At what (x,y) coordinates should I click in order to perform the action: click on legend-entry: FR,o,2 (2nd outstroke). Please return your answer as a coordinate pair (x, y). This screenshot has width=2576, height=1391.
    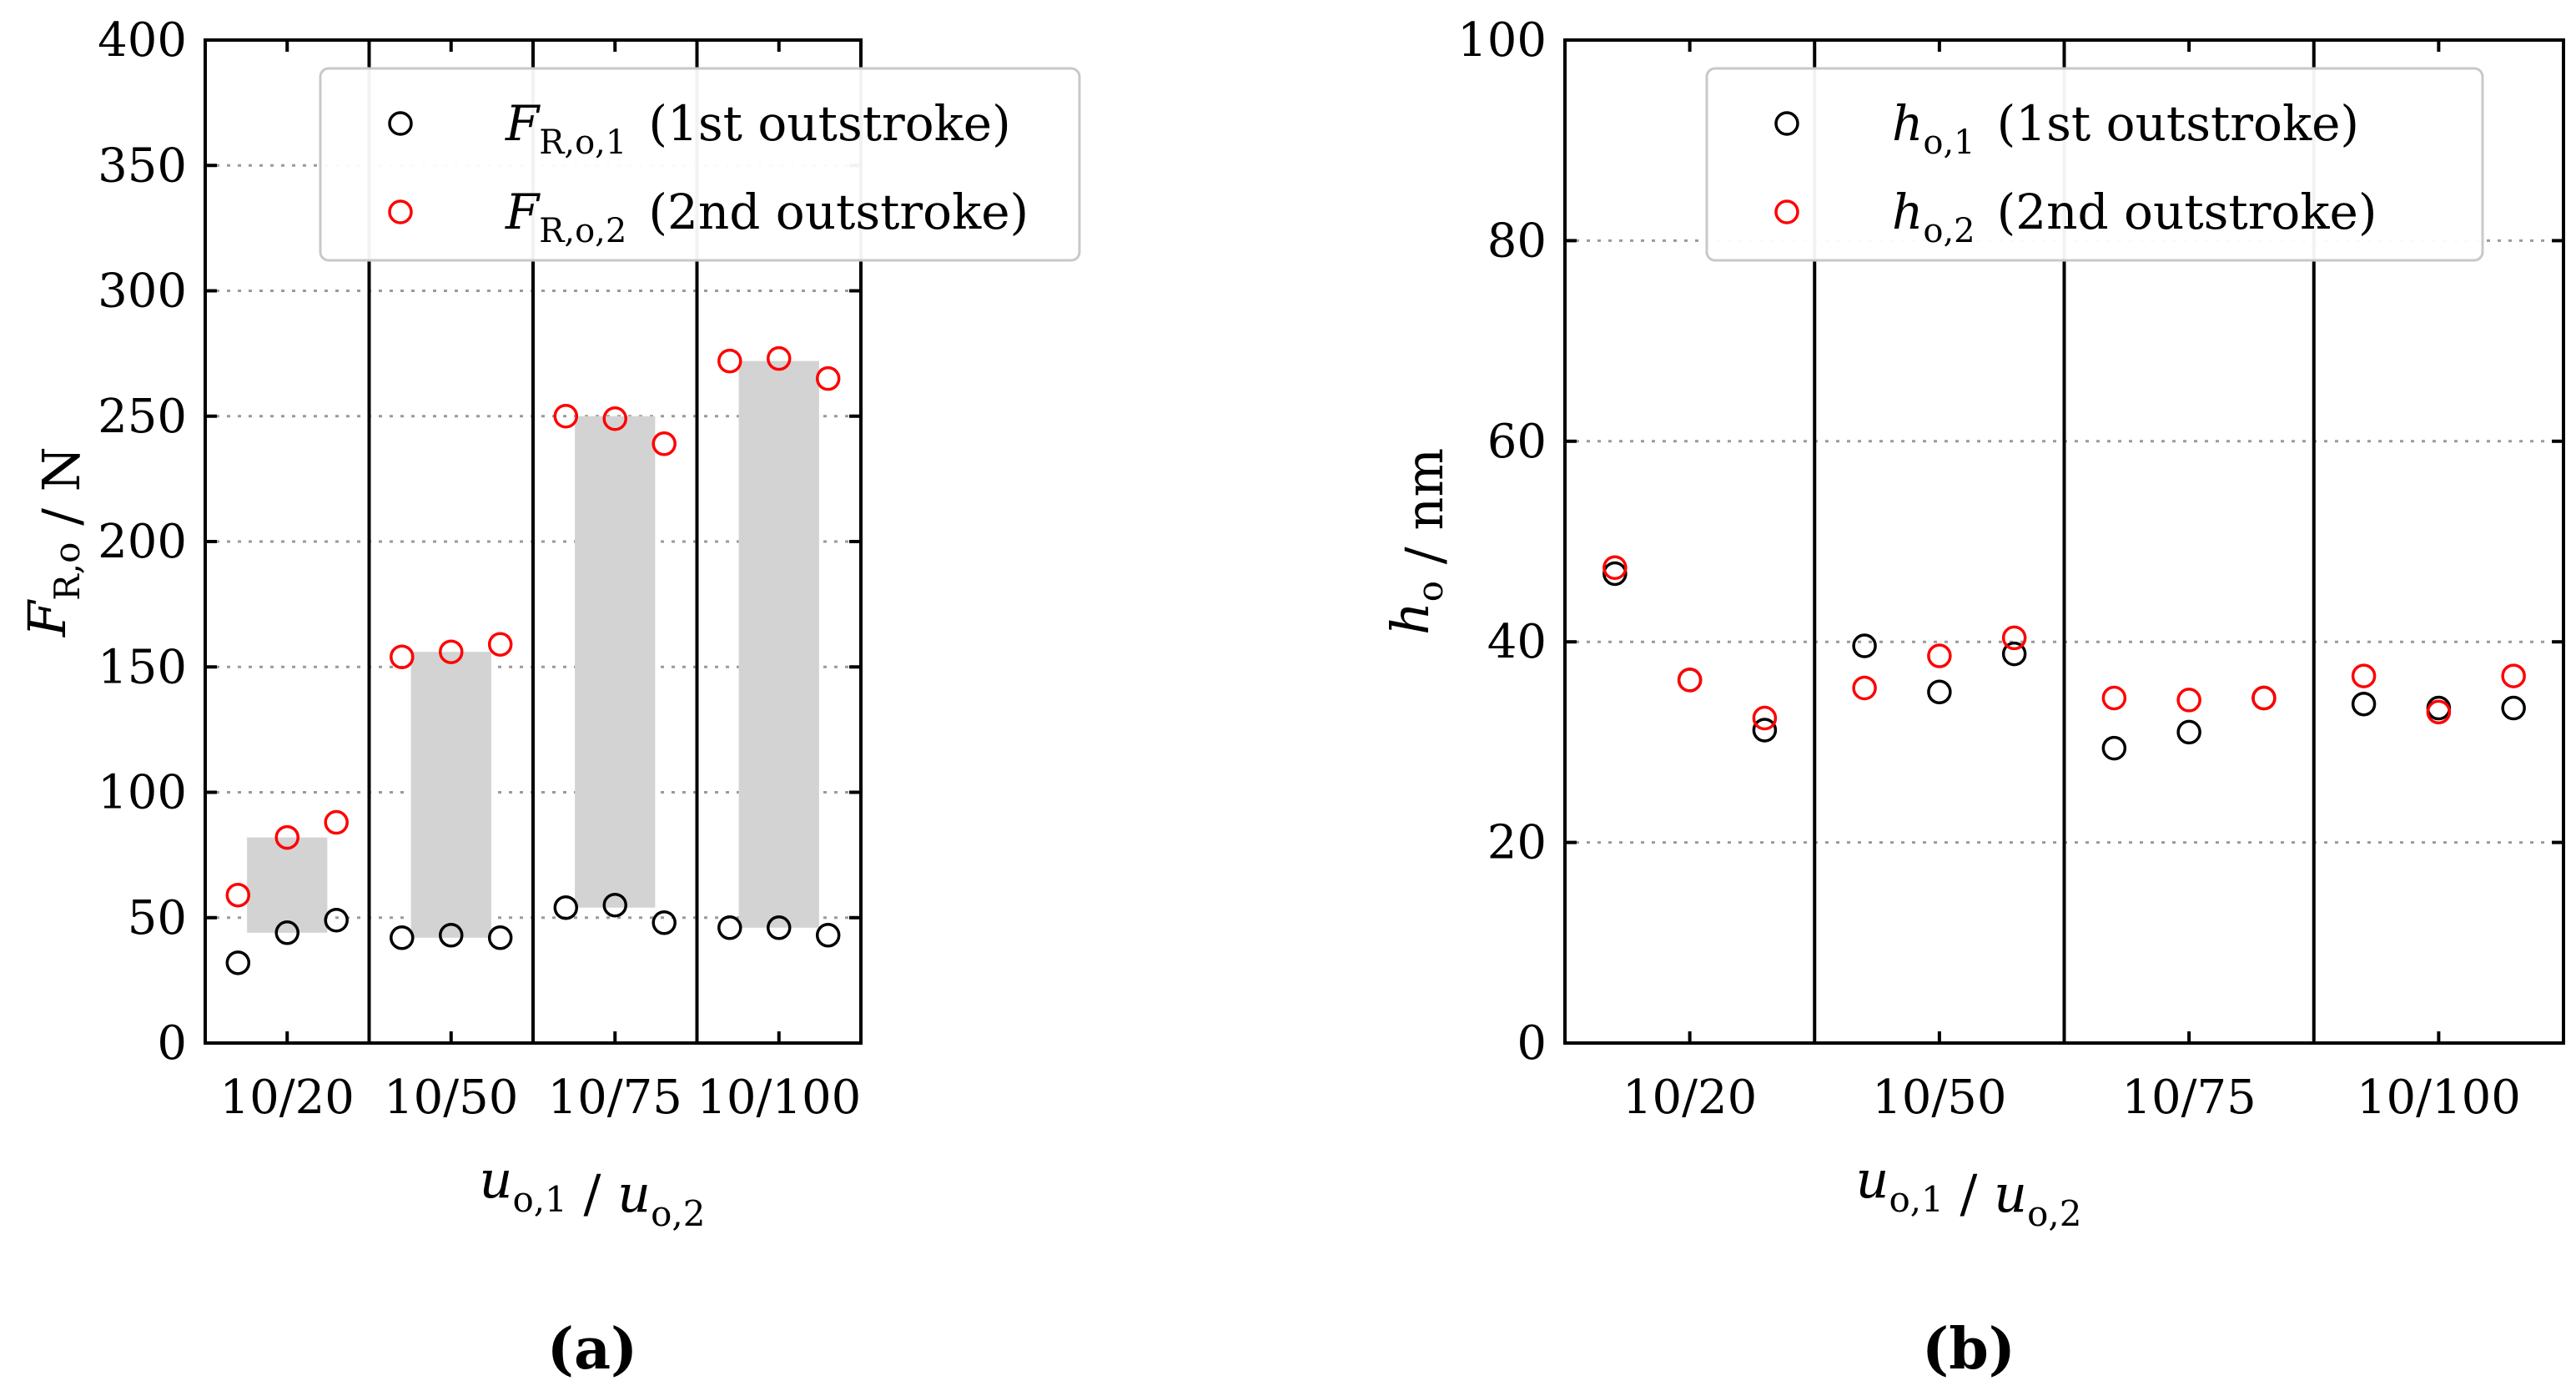
    Looking at the image, I should click on (767, 217).